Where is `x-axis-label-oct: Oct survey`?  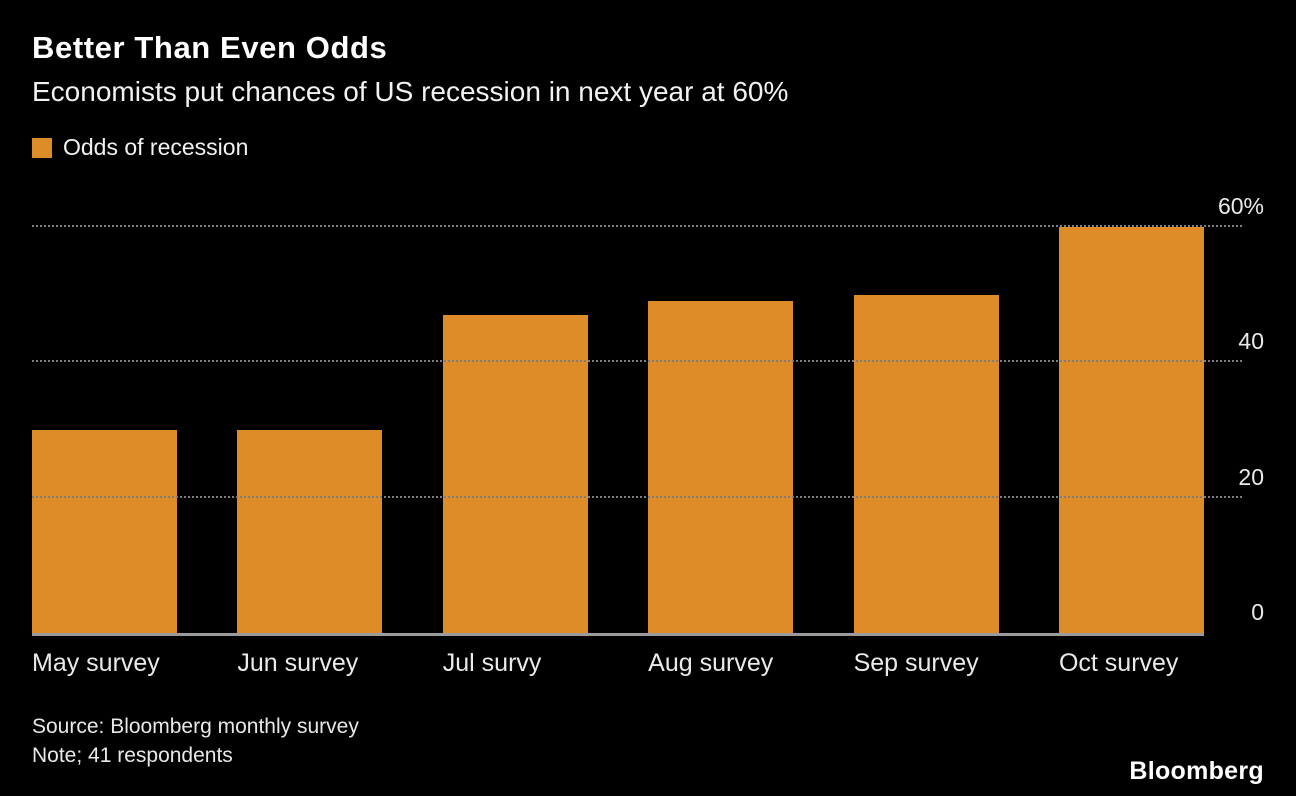 x-axis-label-oct: Oct survey is located at coordinates (1118, 663).